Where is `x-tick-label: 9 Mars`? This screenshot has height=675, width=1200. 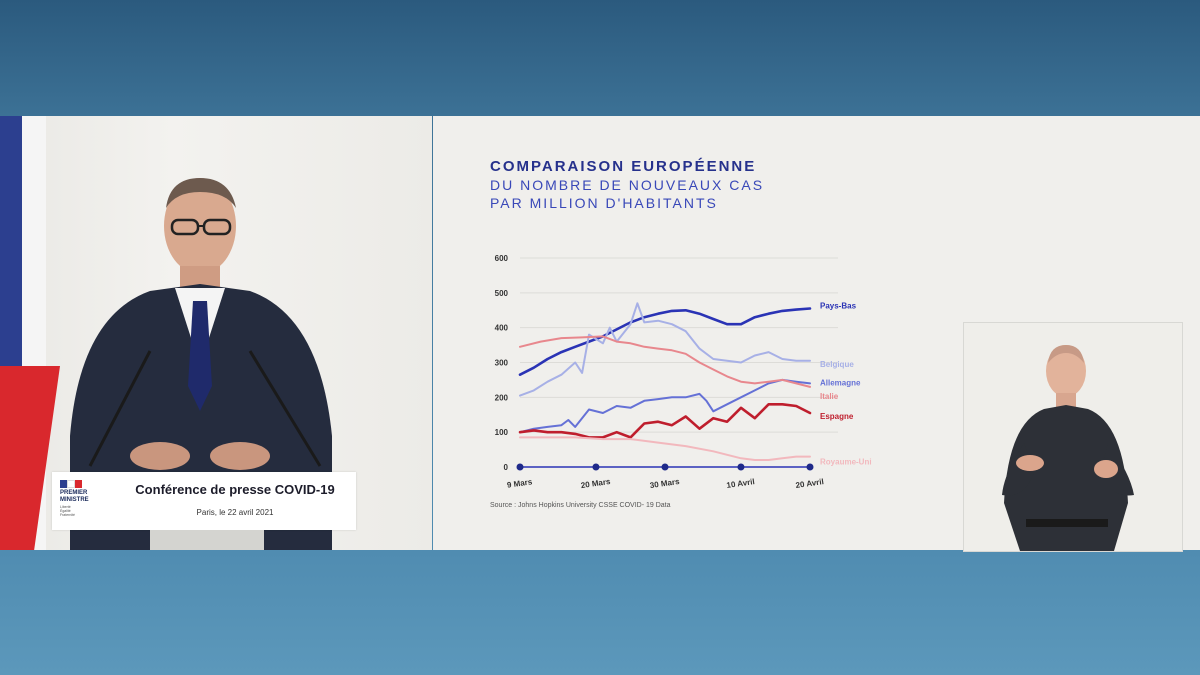 x-tick-label: 9 Mars is located at coordinates (519, 483).